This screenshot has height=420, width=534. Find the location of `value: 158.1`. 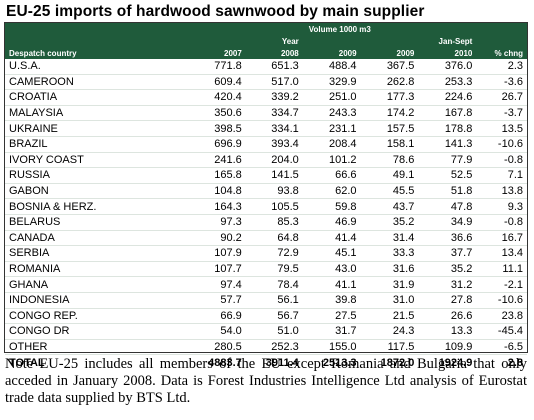

value: 158.1 is located at coordinates (389, 144).